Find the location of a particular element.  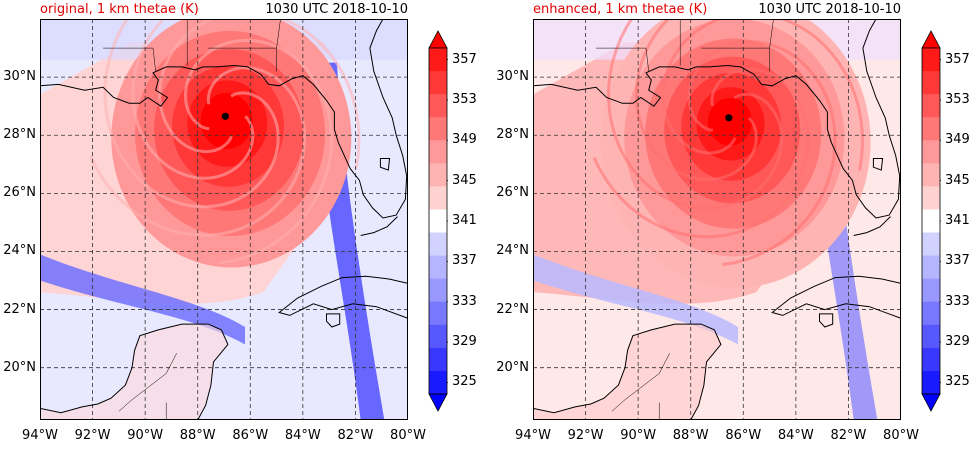

colorbar-tick-label: 357 is located at coordinates (464, 59).